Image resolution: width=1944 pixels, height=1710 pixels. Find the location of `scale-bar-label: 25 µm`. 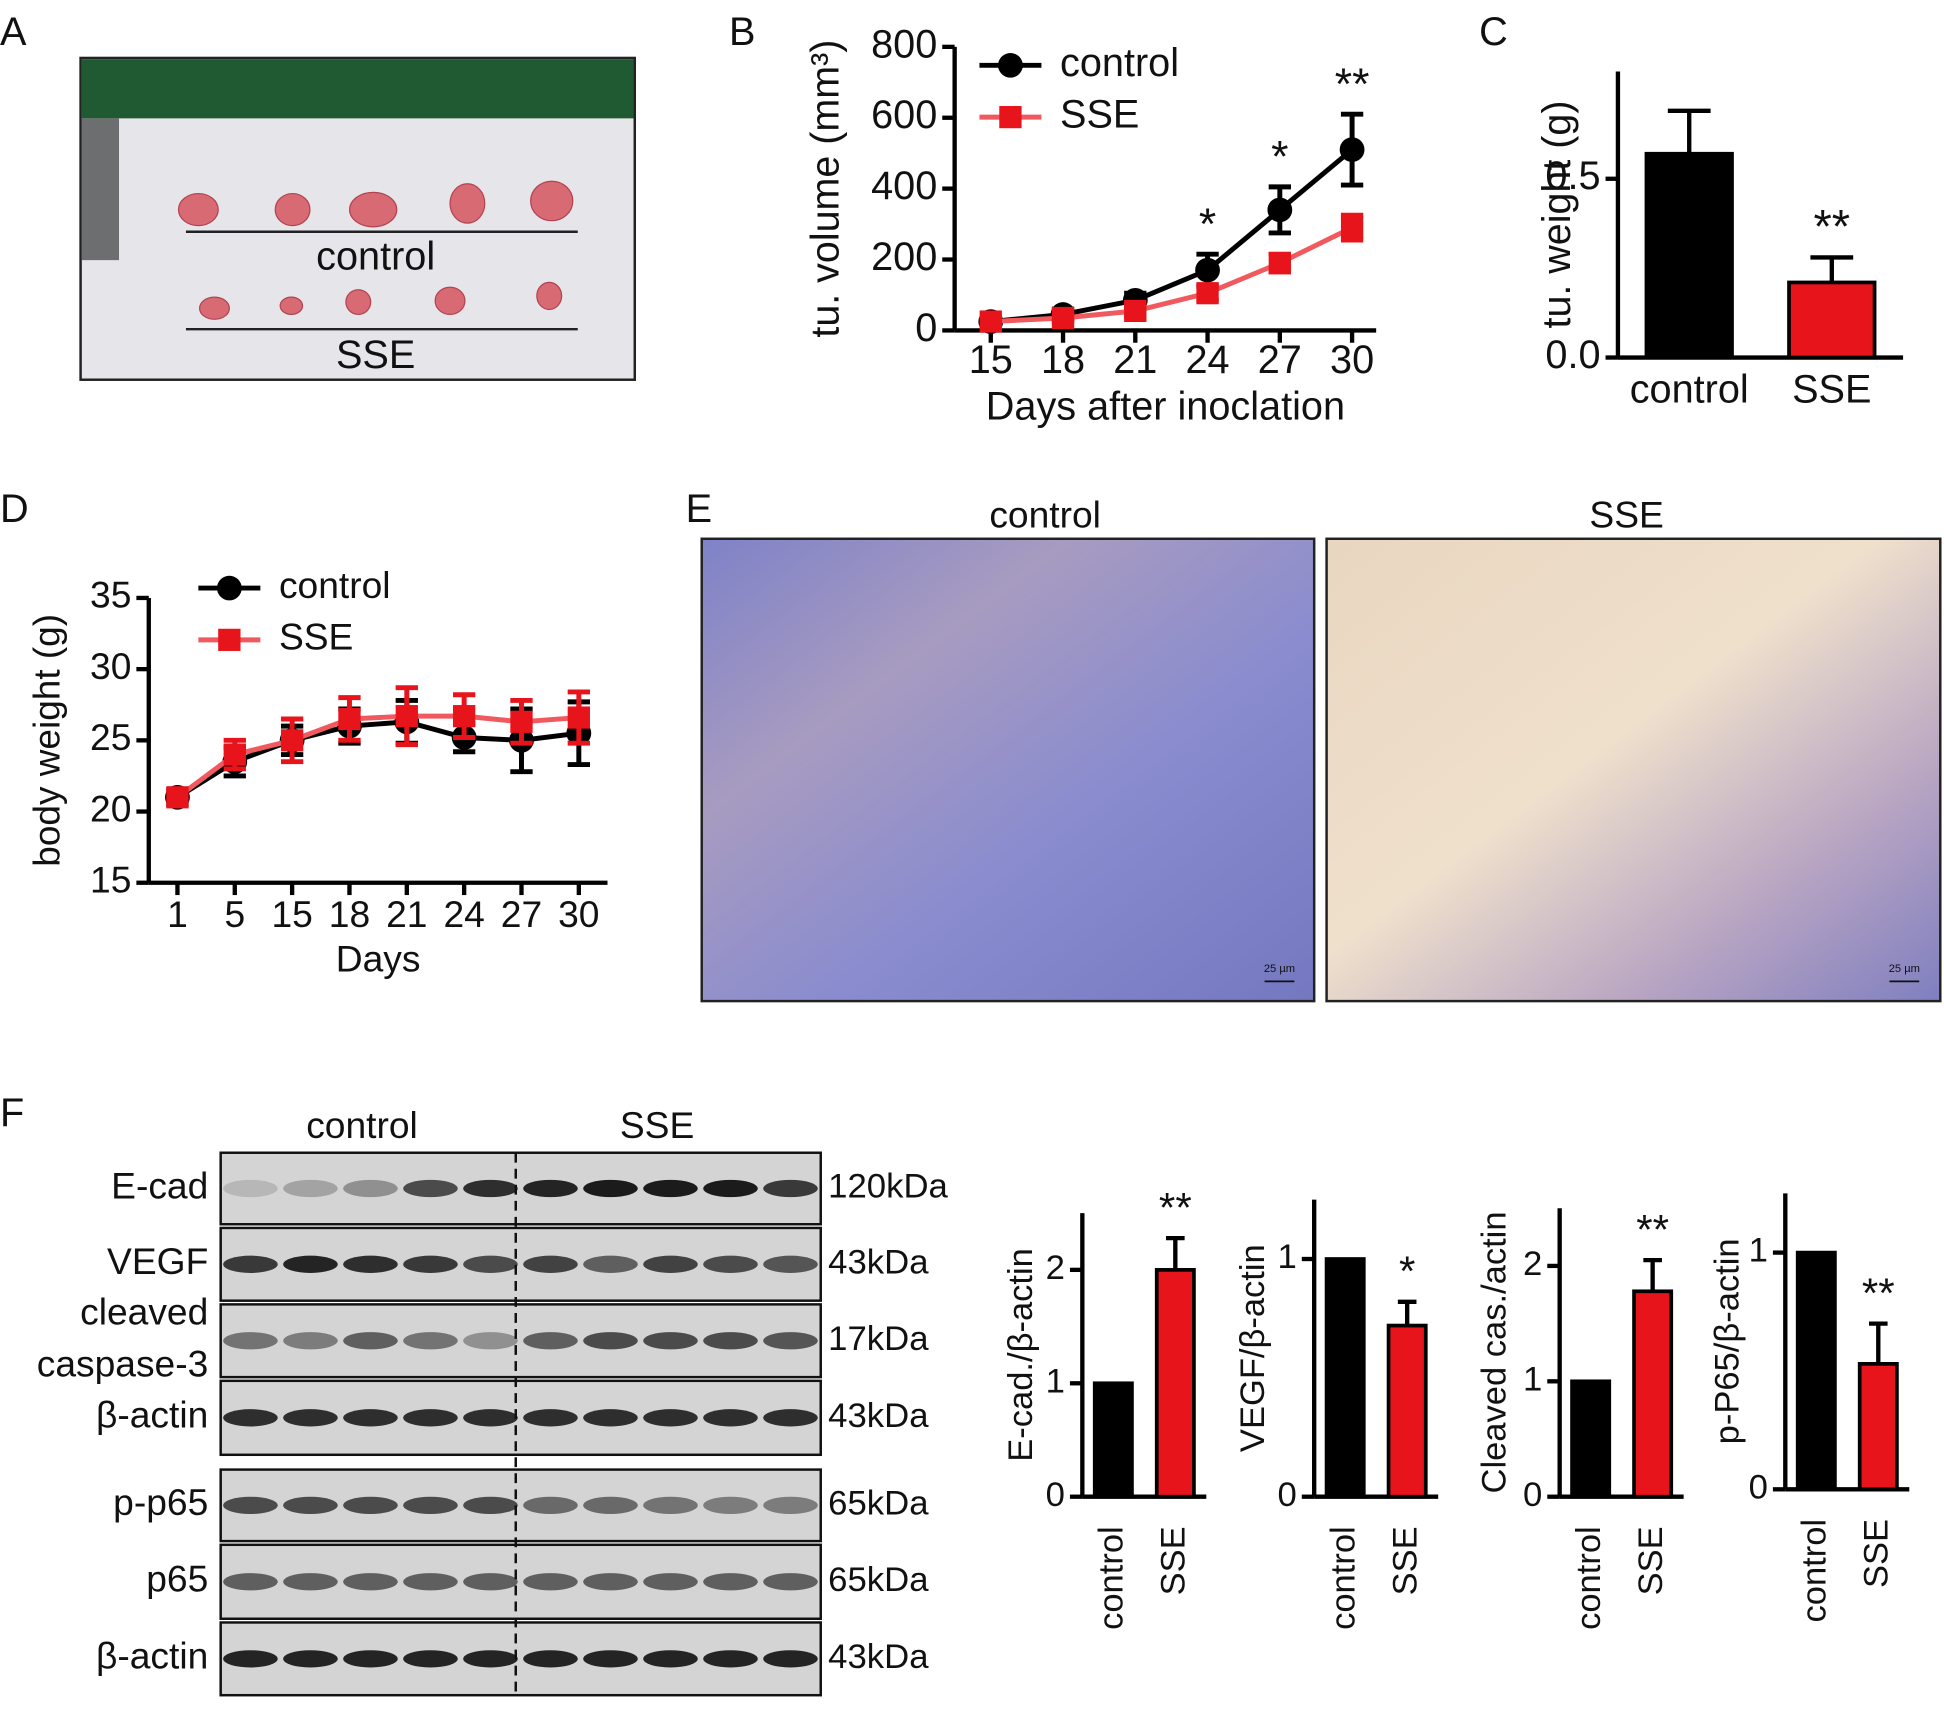

scale-bar-label: 25 µm is located at coordinates (1904, 969).